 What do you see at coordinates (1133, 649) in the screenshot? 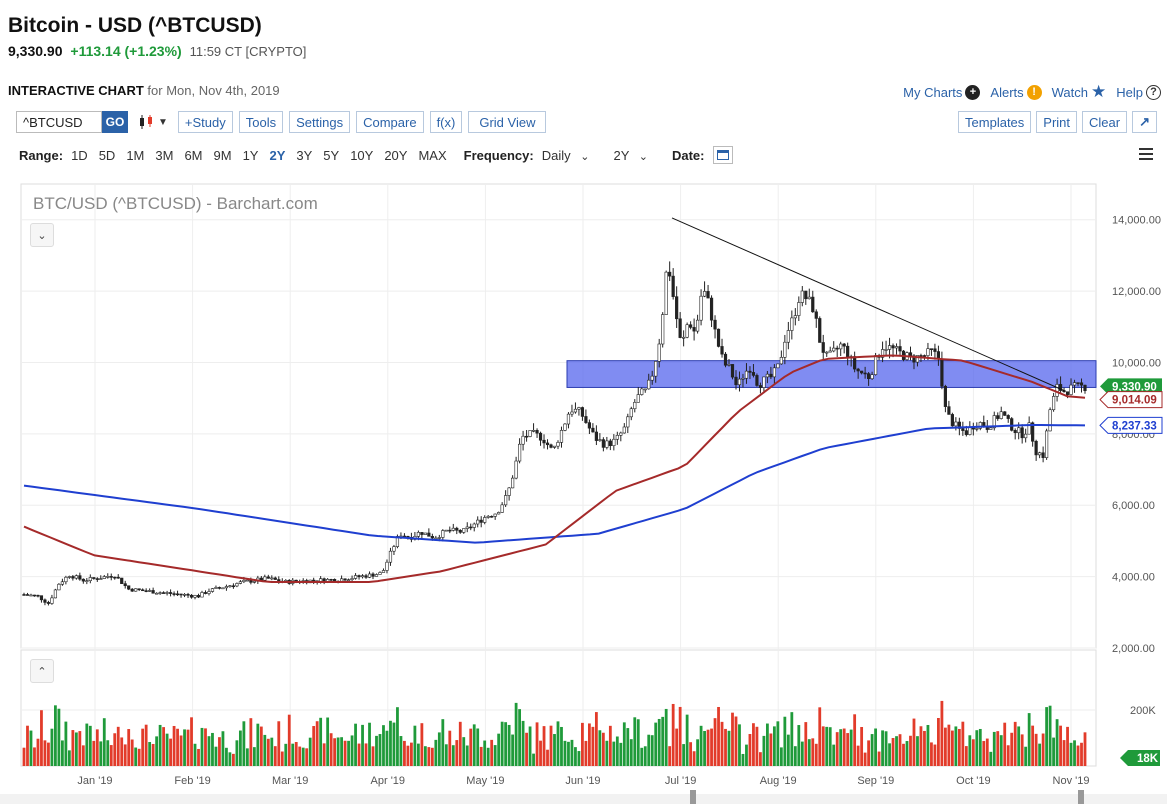
I see `y-tick-label: 2,000.00` at bounding box center [1133, 649].